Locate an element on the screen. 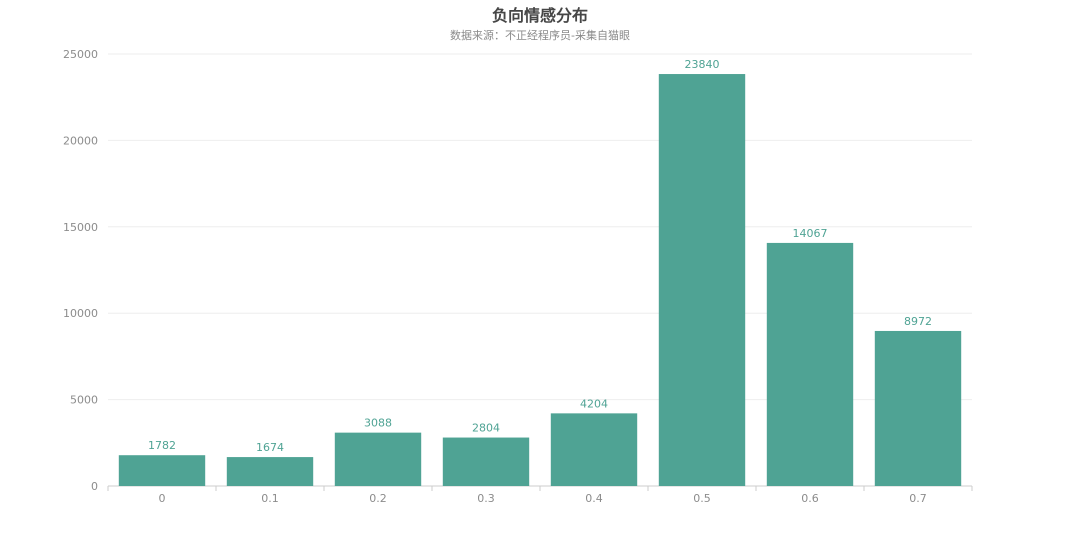 Image resolution: width=1080 pixels, height=540 pixels. x-tick-label: 0 is located at coordinates (162, 498).